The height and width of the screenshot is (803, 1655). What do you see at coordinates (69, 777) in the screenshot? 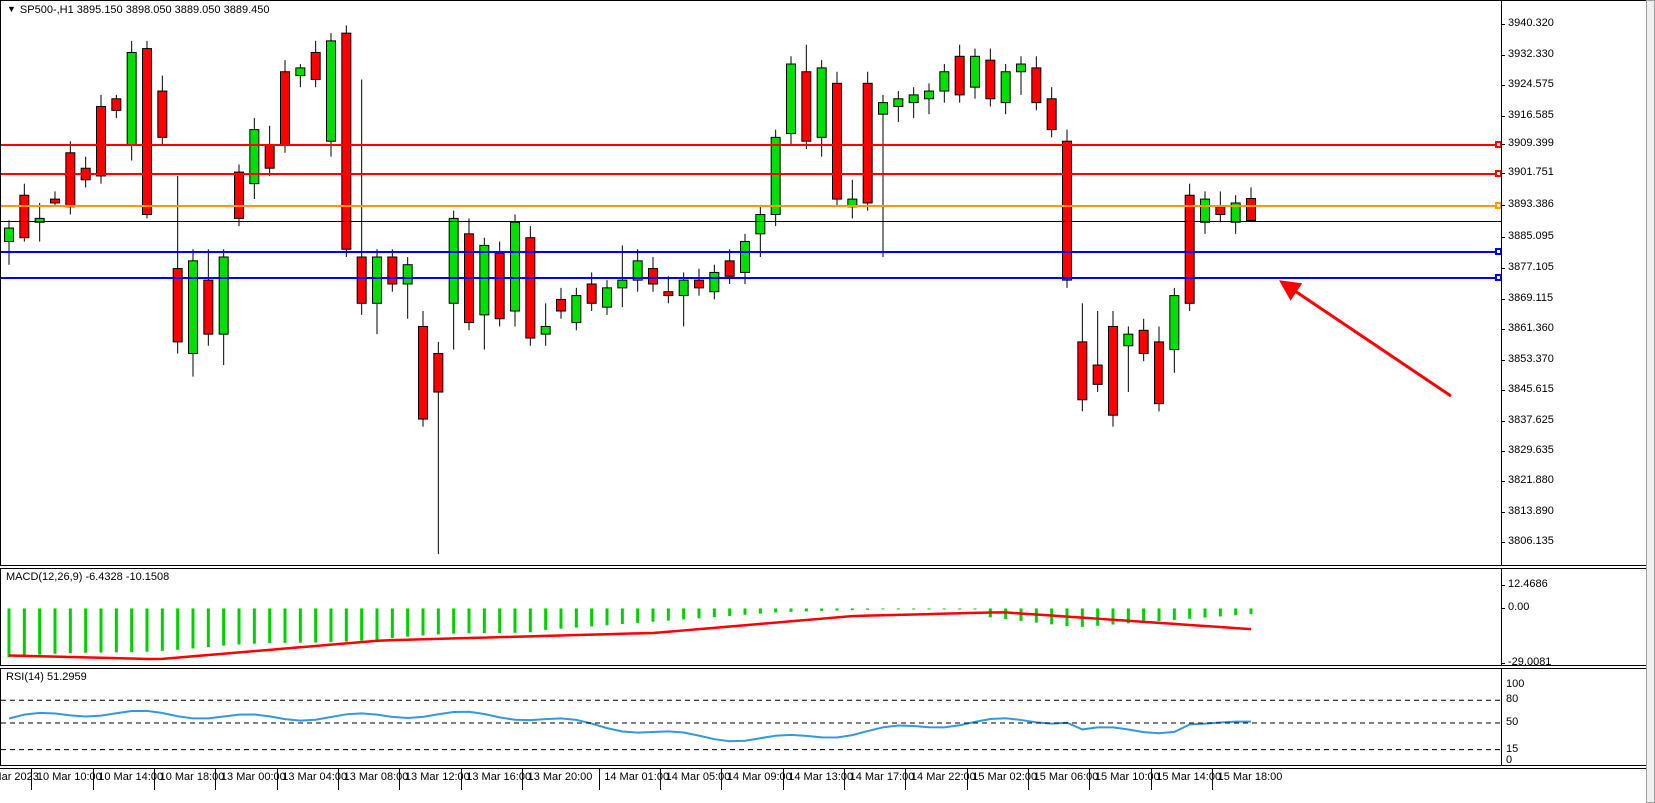
I see `time-axis-label: 10 Mar 10:00` at bounding box center [69, 777].